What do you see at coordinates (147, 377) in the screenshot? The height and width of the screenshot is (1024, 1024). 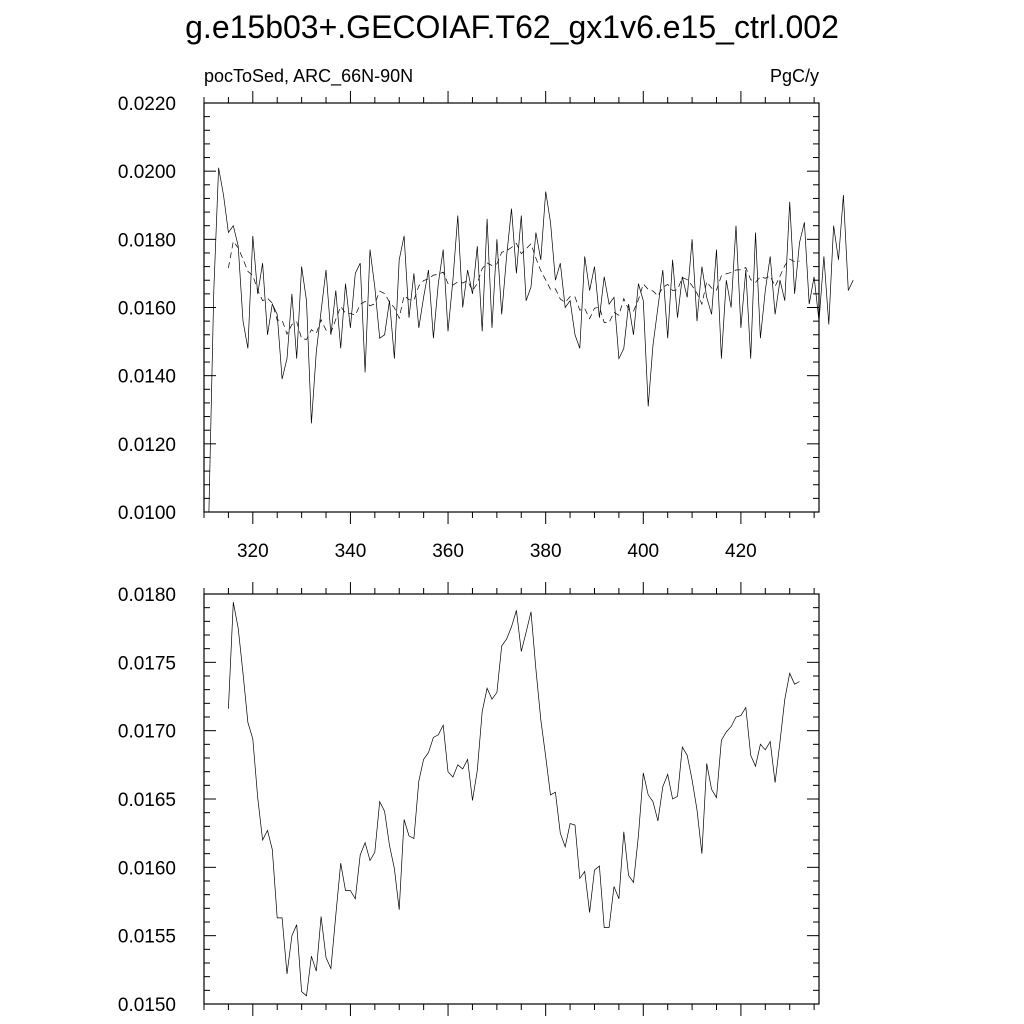 I see `top-panel-ytick-label: 0.0140` at bounding box center [147, 377].